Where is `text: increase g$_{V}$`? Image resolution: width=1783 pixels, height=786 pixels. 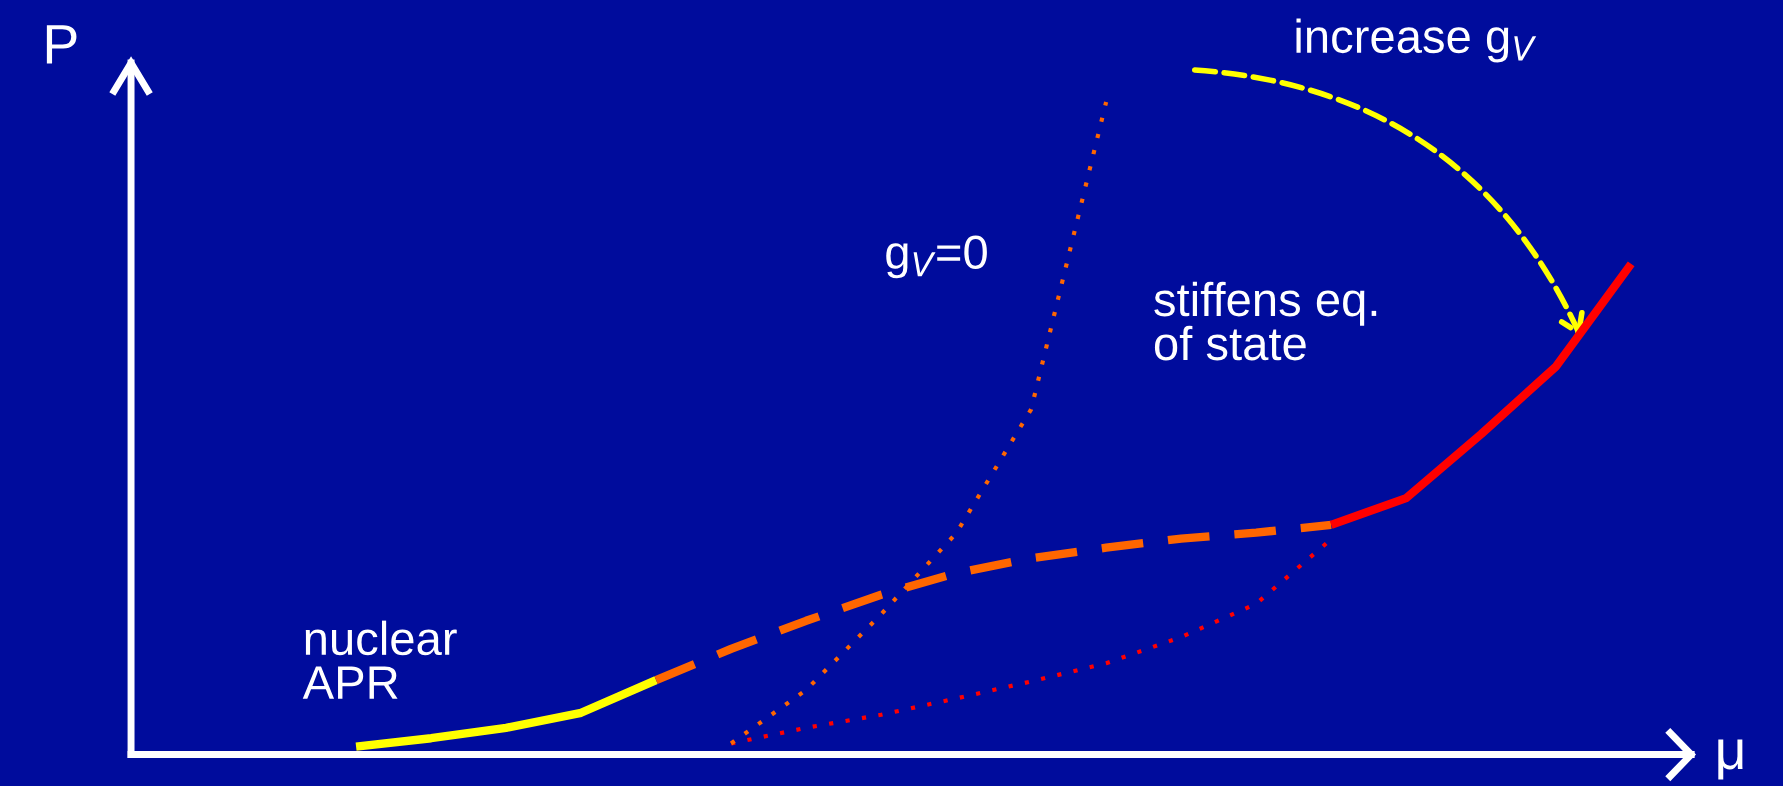
text: increase g$_{V}$ is located at coordinates (1416, 40).